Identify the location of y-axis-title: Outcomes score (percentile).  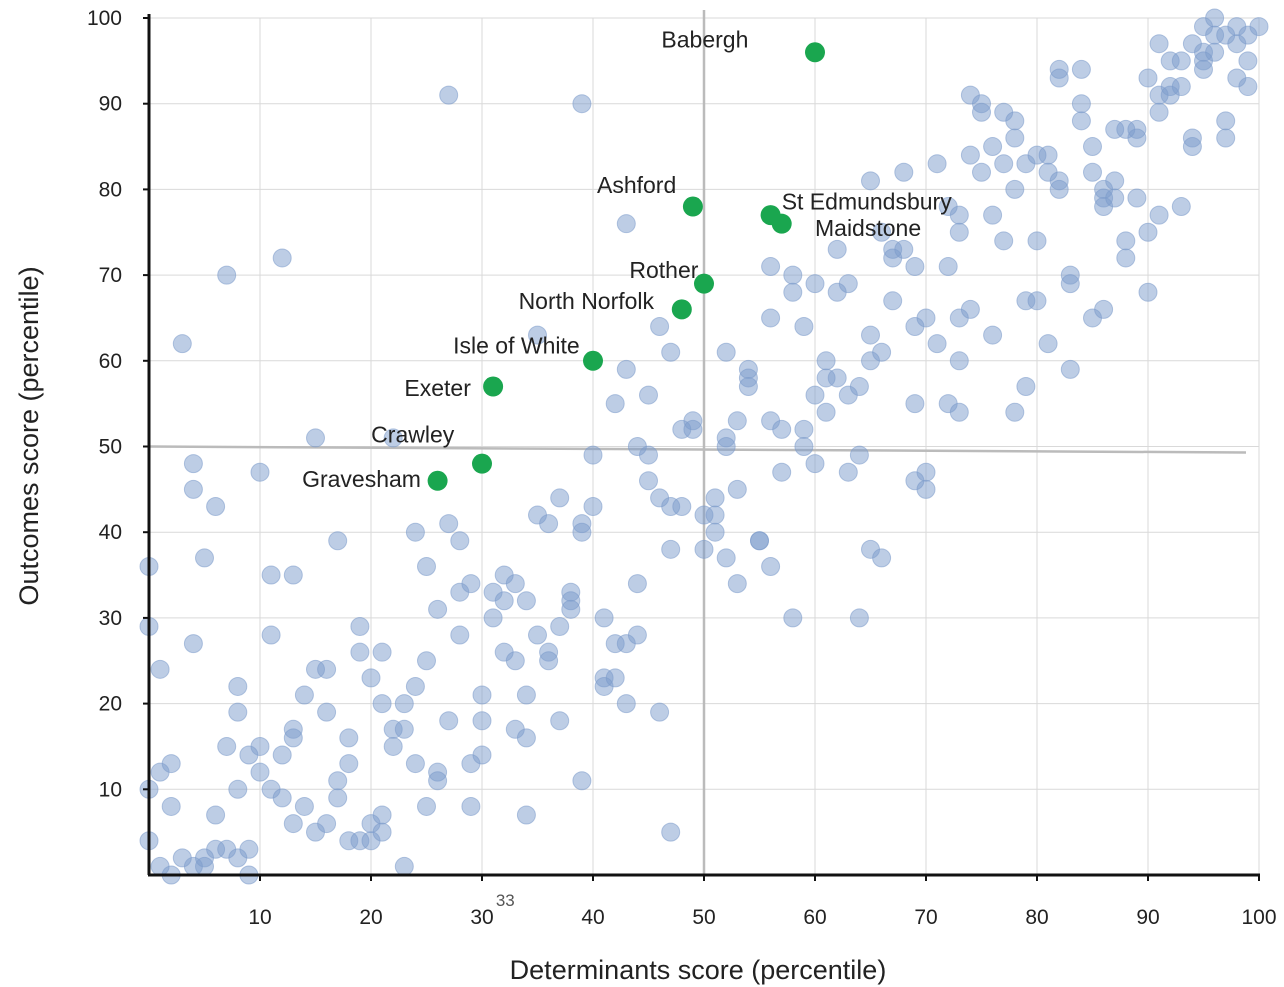
(29, 435).